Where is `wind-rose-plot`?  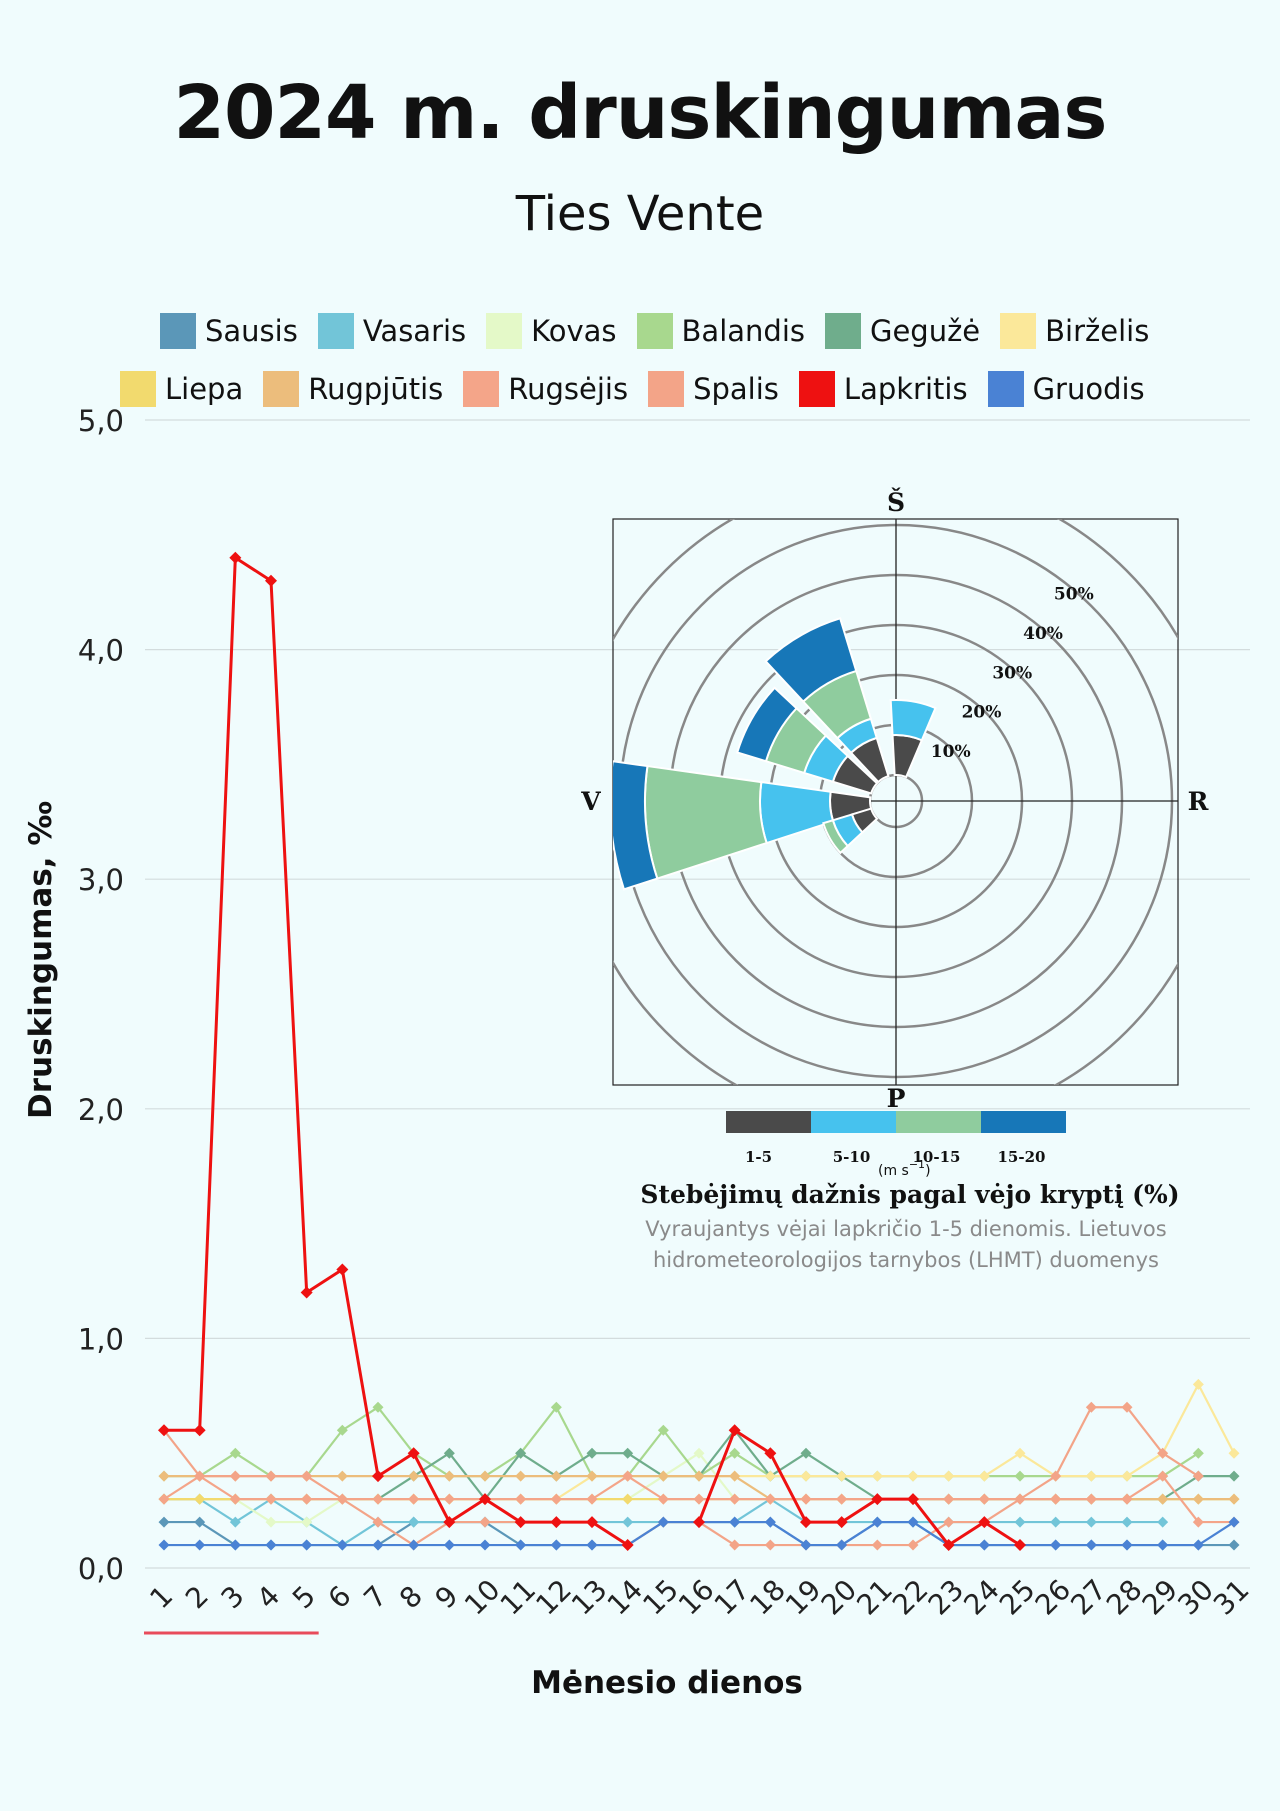
wind-rose-plot is located at coordinates (895, 802).